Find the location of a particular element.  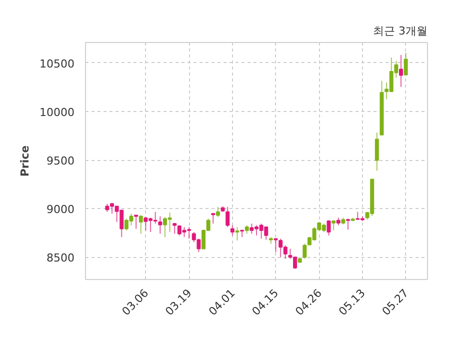

y-tick-label: 10500 is located at coordinates (57, 63).